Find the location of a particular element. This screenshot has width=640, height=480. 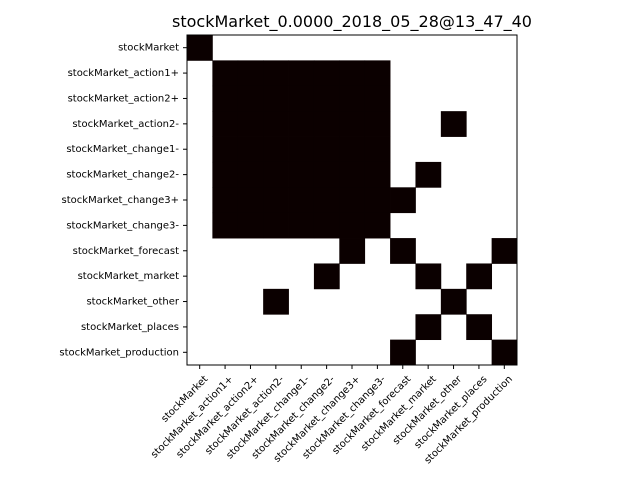

y-tick-label: stockMarket_change1- is located at coordinates (122, 149).